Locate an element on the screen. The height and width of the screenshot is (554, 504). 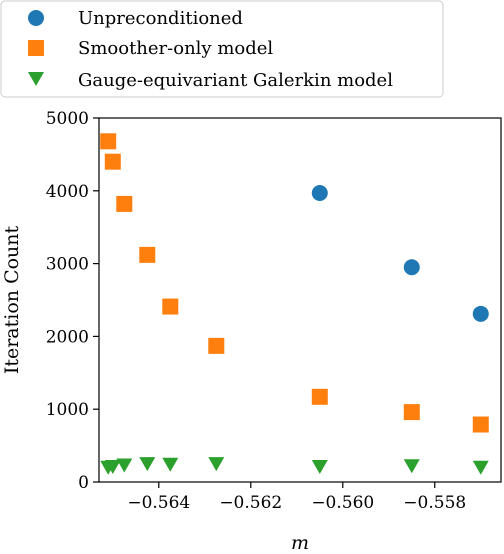
x-tick-label: −0.562 is located at coordinates (250, 503).